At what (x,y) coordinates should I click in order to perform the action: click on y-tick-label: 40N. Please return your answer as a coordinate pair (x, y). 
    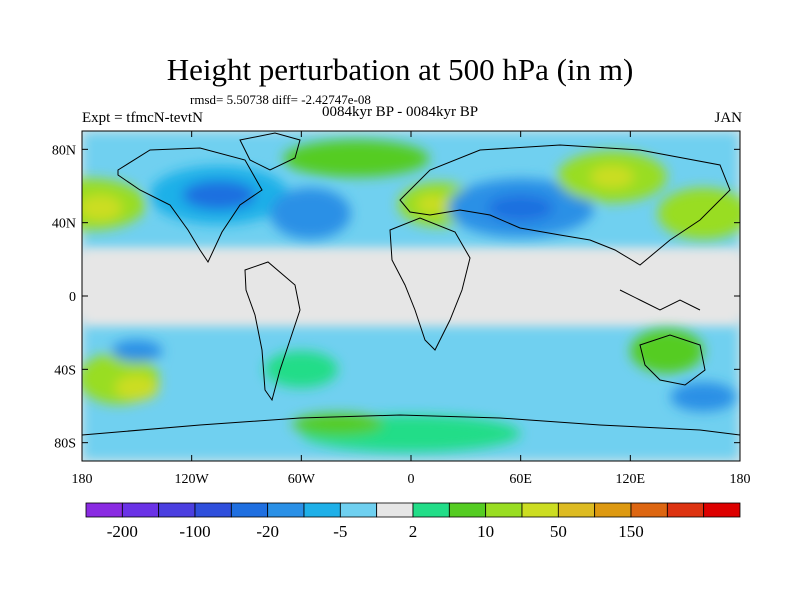
    Looking at the image, I should click on (64, 224).